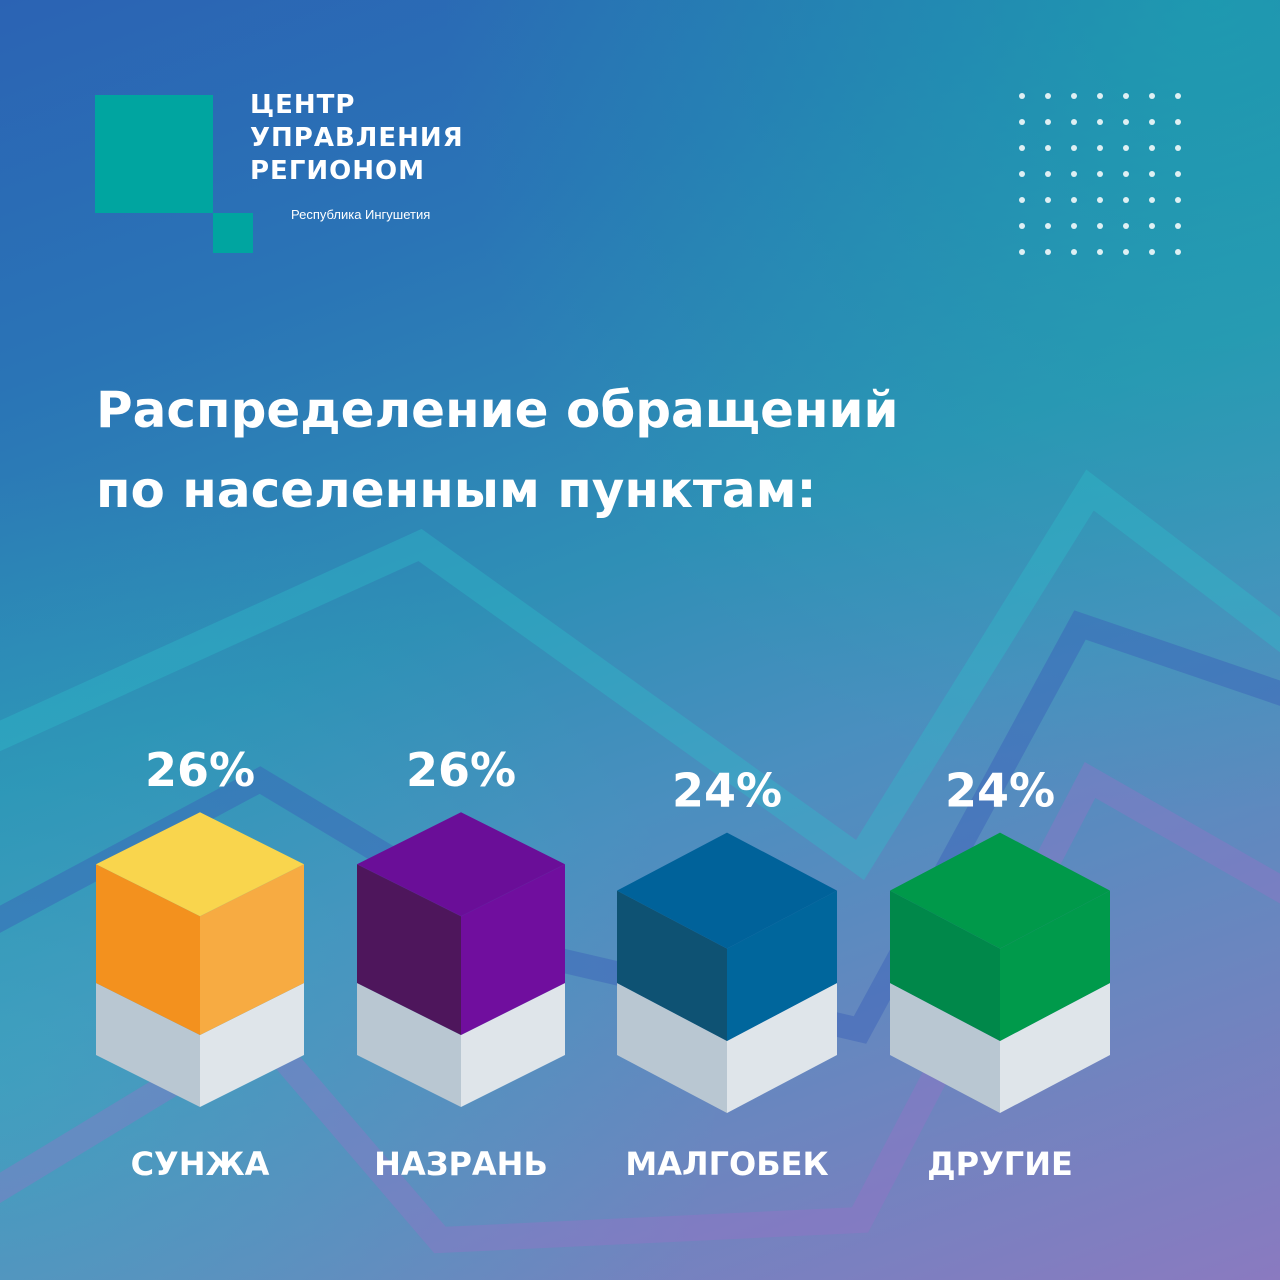  What do you see at coordinates (154, 154) in the screenshot?
I see `logo-square` at bounding box center [154, 154].